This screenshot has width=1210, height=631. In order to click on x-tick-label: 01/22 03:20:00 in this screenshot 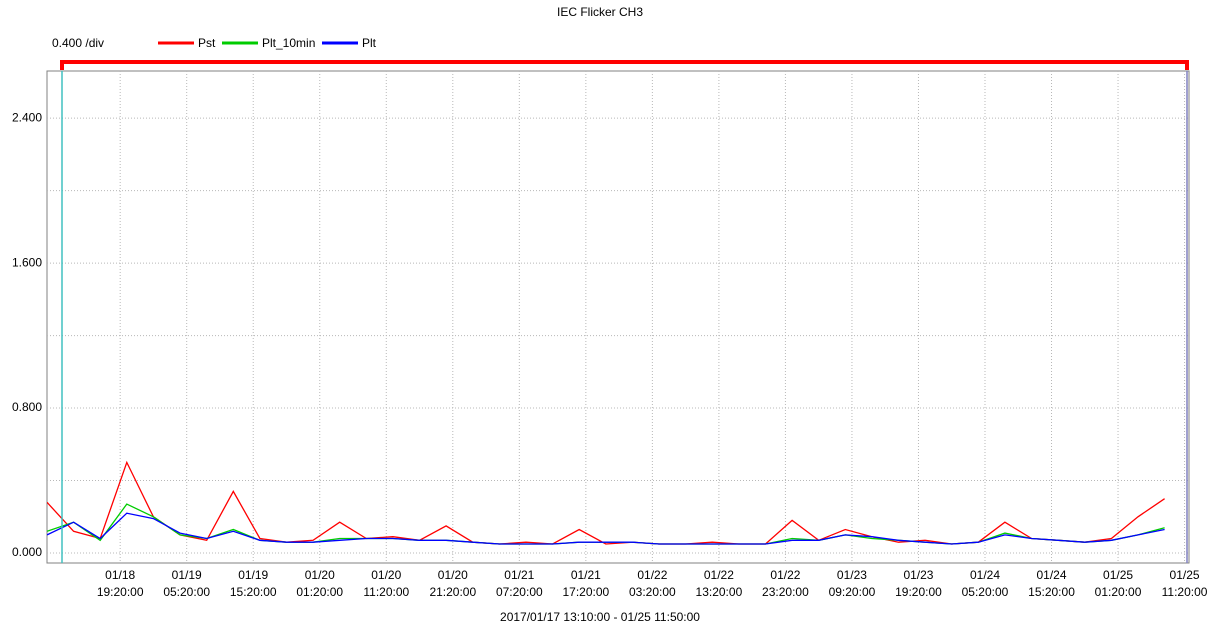, I will do `click(652, 583)`.